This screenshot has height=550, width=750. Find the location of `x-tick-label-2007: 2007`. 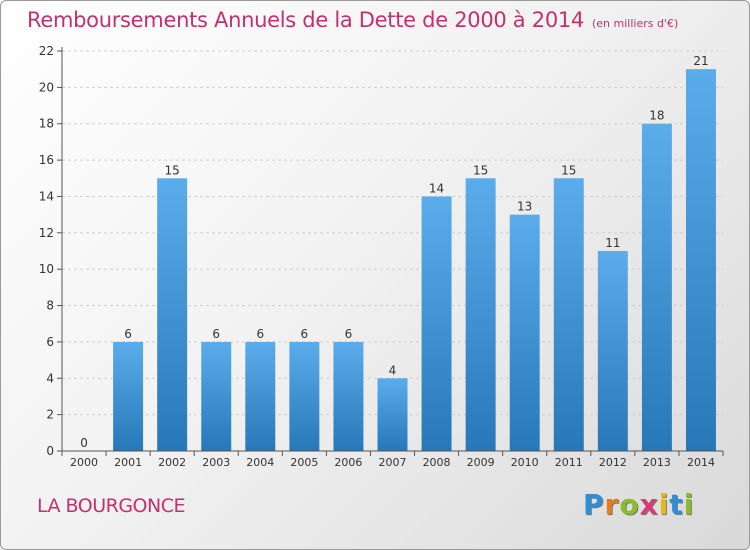

x-tick-label-2007: 2007 is located at coordinates (393, 462).